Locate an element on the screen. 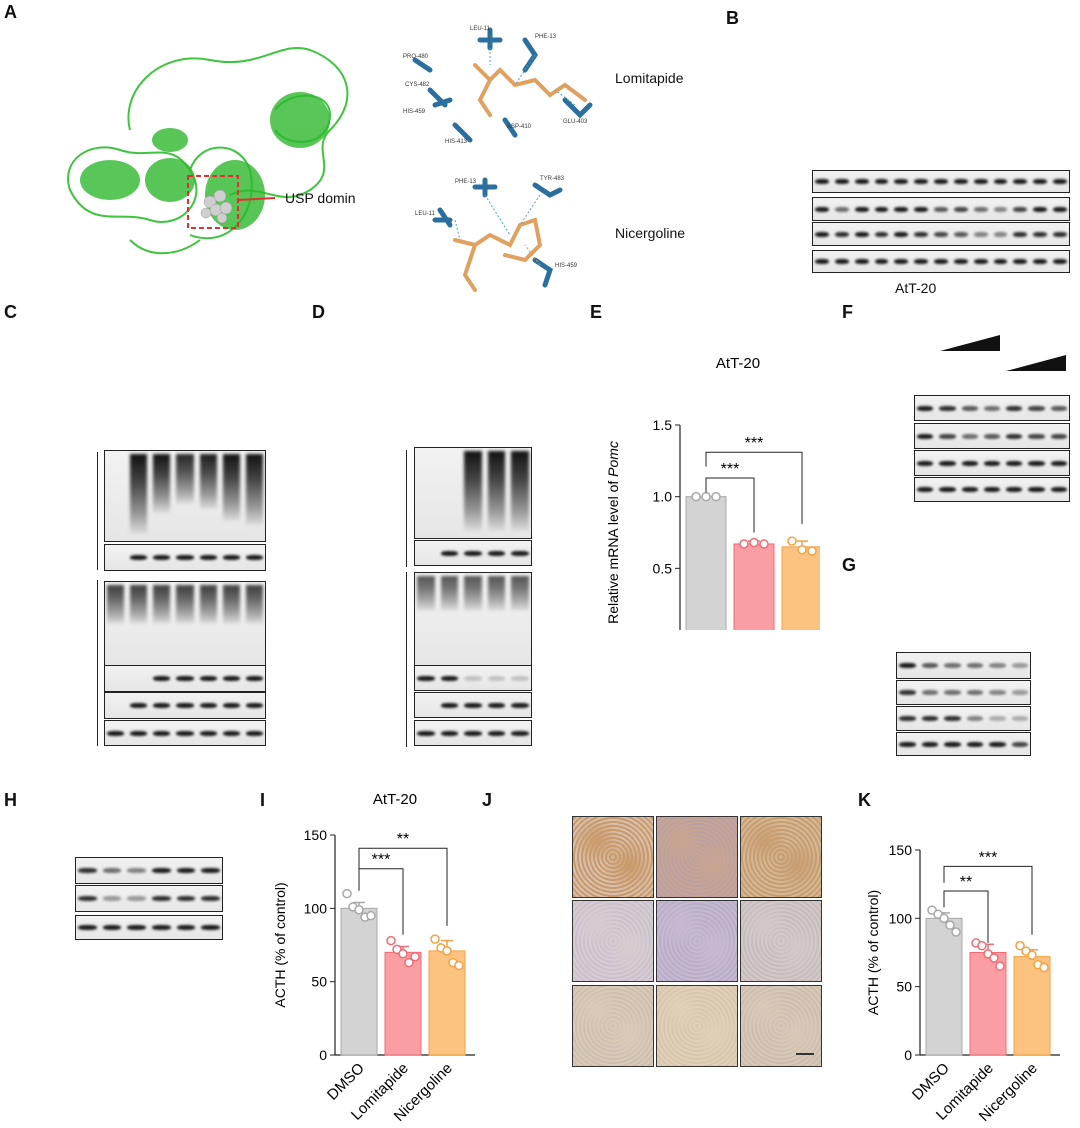  usp-domain-label: USP domin is located at coordinates (320, 198).